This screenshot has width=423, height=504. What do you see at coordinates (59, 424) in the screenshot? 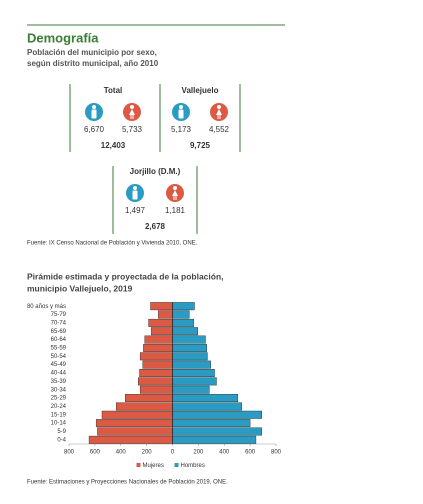
I see `y-tick-label: 10-14` at bounding box center [59, 424].